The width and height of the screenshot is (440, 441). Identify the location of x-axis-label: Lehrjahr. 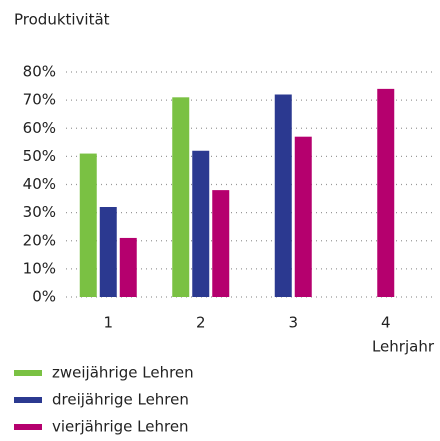
(403, 347).